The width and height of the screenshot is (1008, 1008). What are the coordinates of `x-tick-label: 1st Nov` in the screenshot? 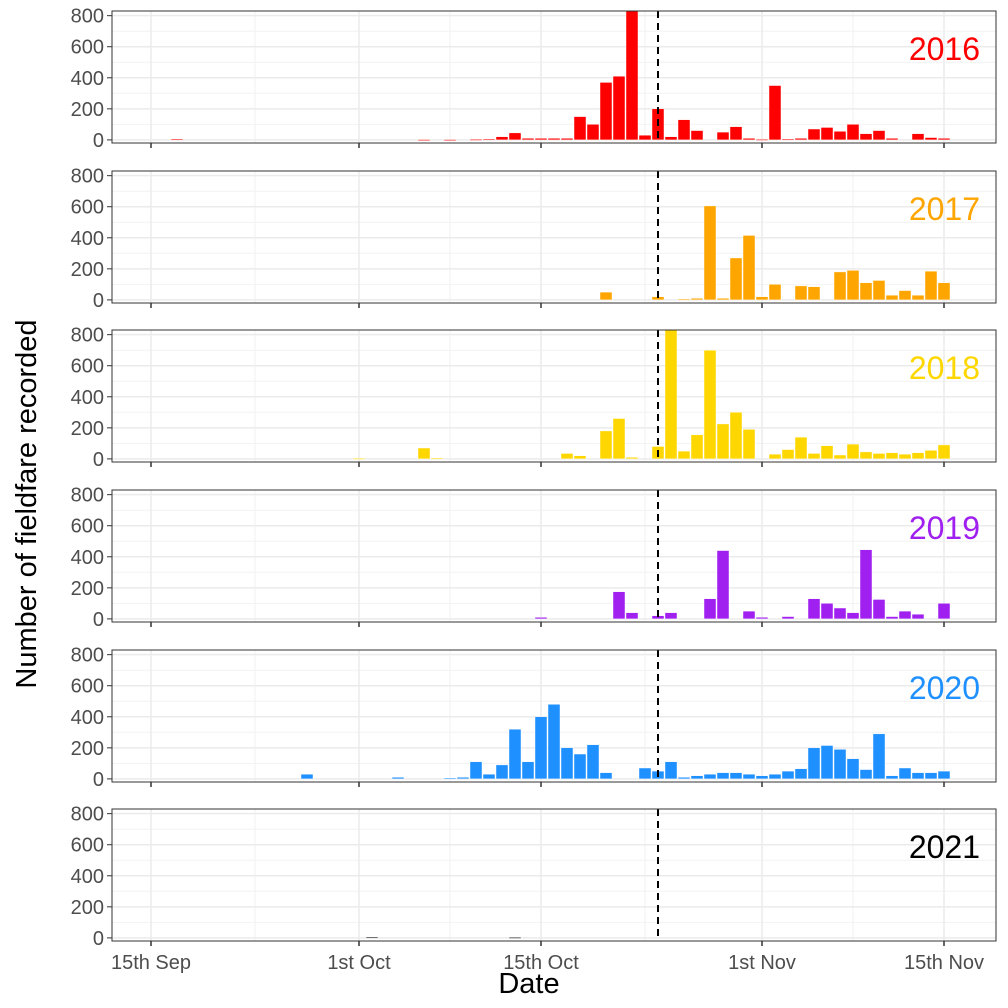 It's located at (762, 963).